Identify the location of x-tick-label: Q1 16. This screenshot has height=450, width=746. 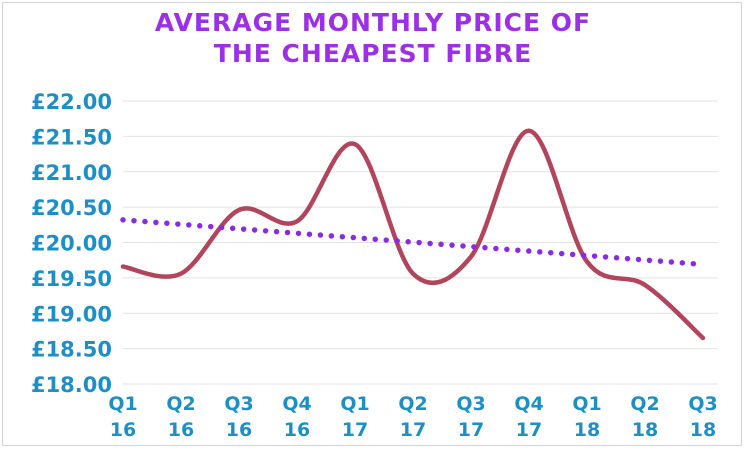
(122, 417).